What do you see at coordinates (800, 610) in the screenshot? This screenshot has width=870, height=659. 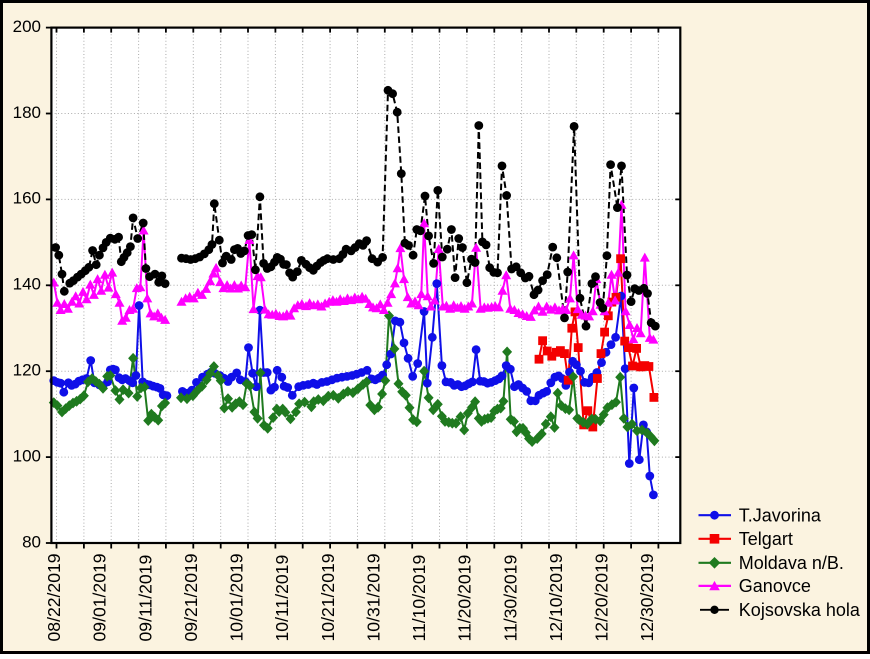 I see `svg-text: Kojsovska hola` at bounding box center [800, 610].